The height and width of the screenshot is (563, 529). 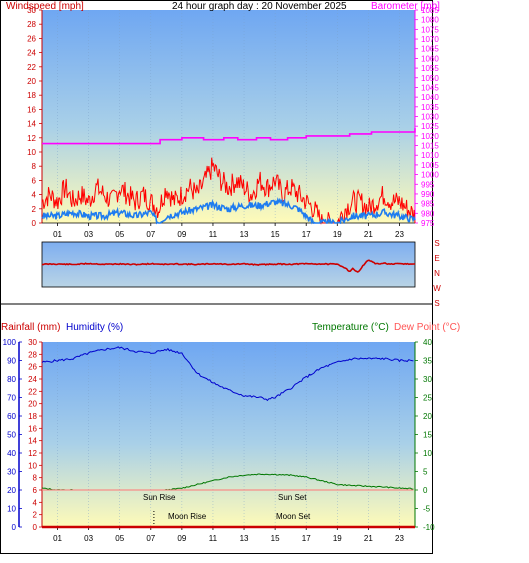 I want to click on wind-x-tick-label: 15, so click(x=275, y=234).